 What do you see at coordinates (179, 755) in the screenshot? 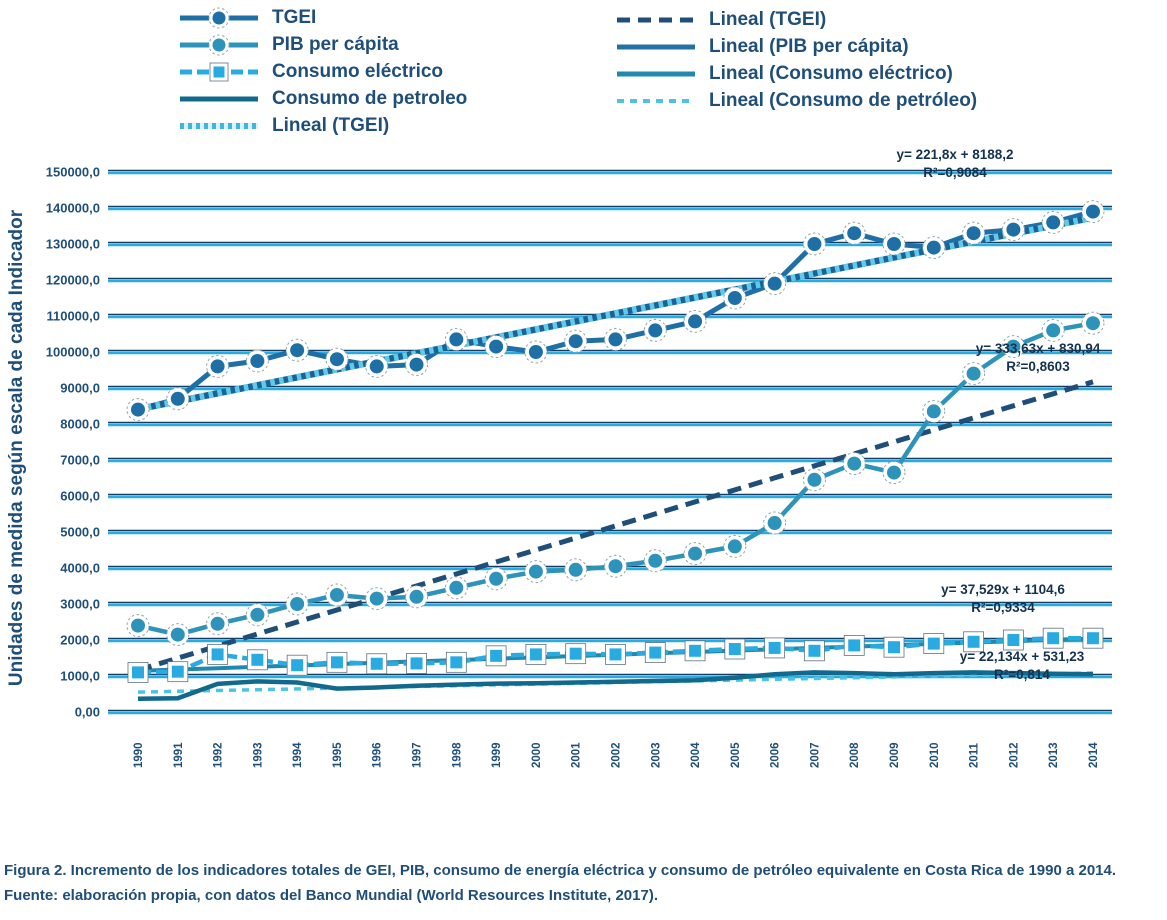
I see `x-tick-label: 1991` at bounding box center [179, 755].